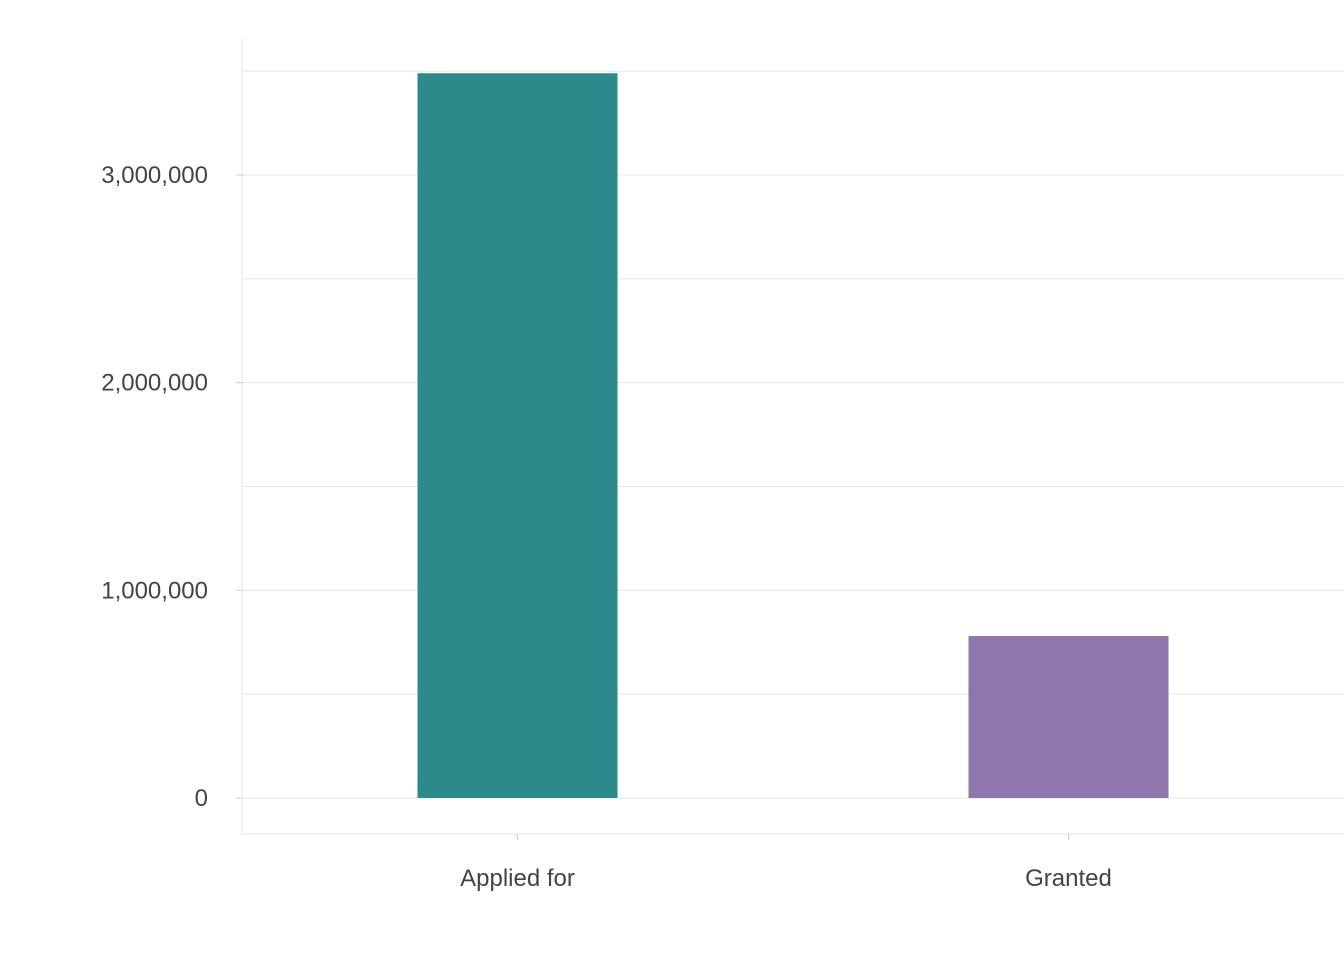 This screenshot has height=965, width=1344. Describe the element at coordinates (154, 383) in the screenshot. I see `y-tick-label: 2,000,000` at that location.